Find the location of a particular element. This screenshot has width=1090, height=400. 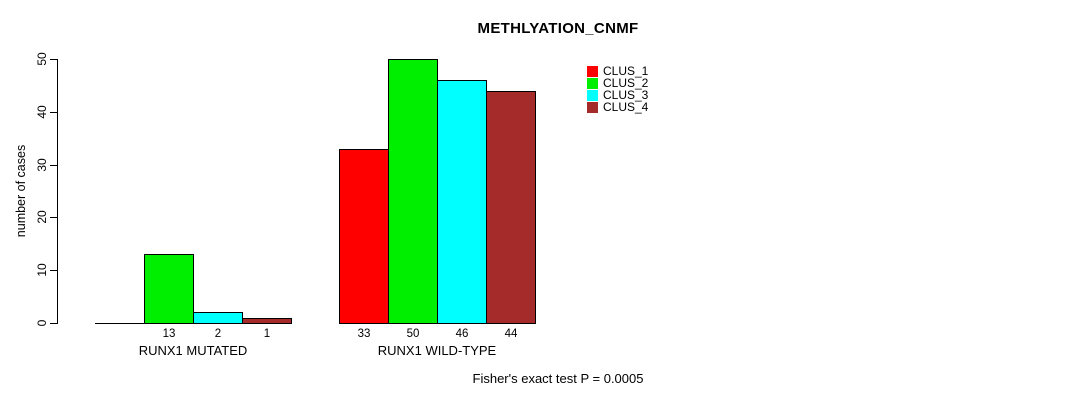

legend: CLUS_1 CLUS_2 CLUS_3 CLUS_4 is located at coordinates (617, 89).